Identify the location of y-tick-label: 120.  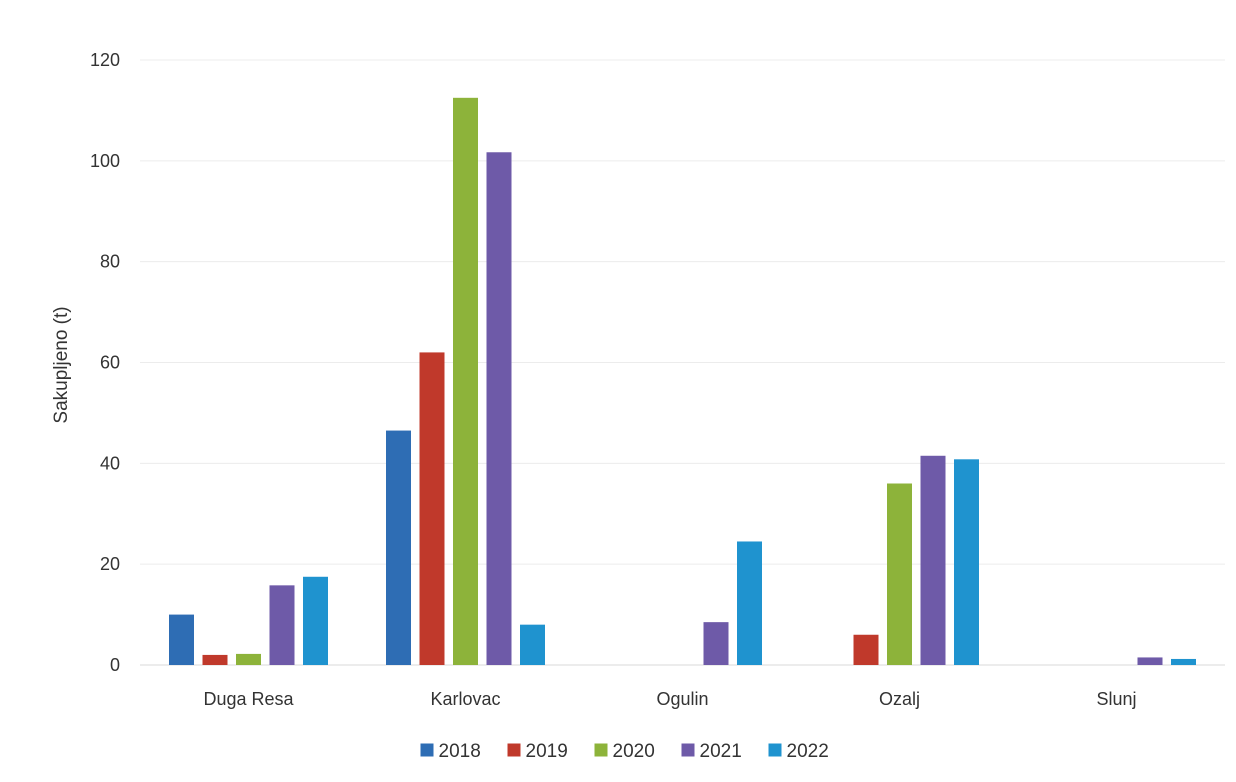
(105, 60).